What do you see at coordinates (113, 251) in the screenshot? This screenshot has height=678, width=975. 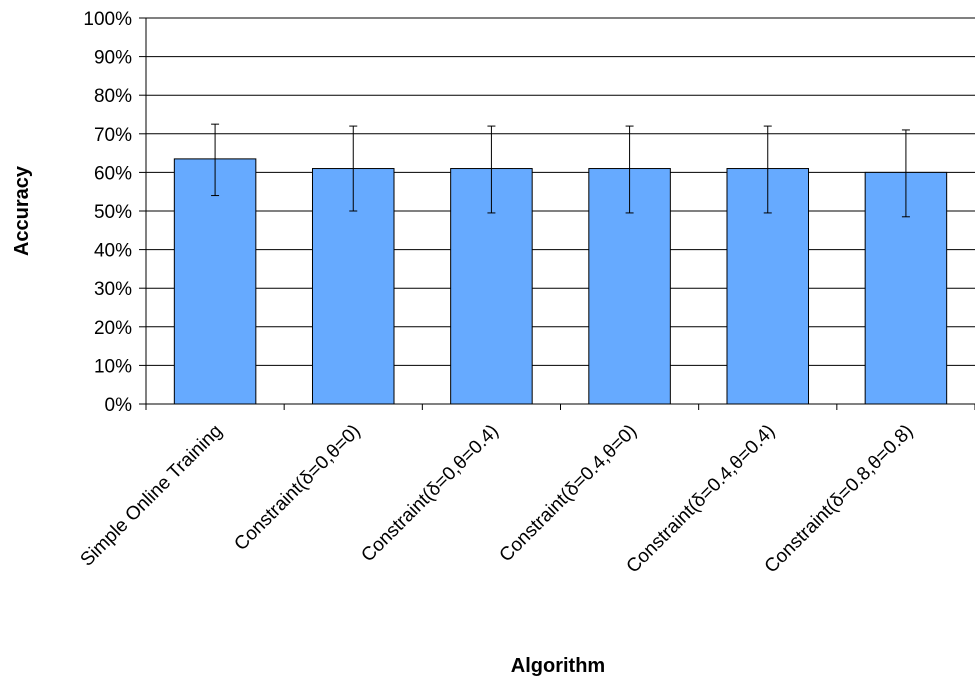 I see `y-tick-label: 40%` at bounding box center [113, 251].